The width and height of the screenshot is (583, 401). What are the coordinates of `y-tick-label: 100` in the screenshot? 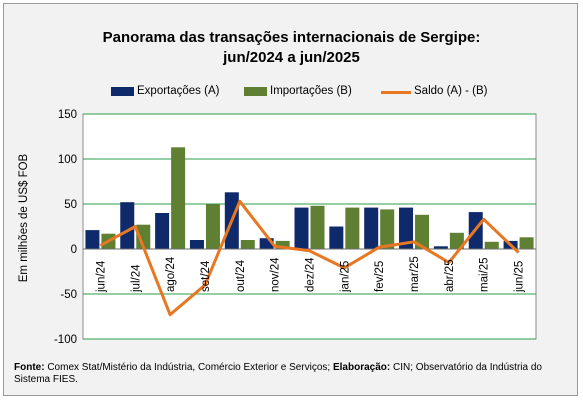 It's located at (67, 160).